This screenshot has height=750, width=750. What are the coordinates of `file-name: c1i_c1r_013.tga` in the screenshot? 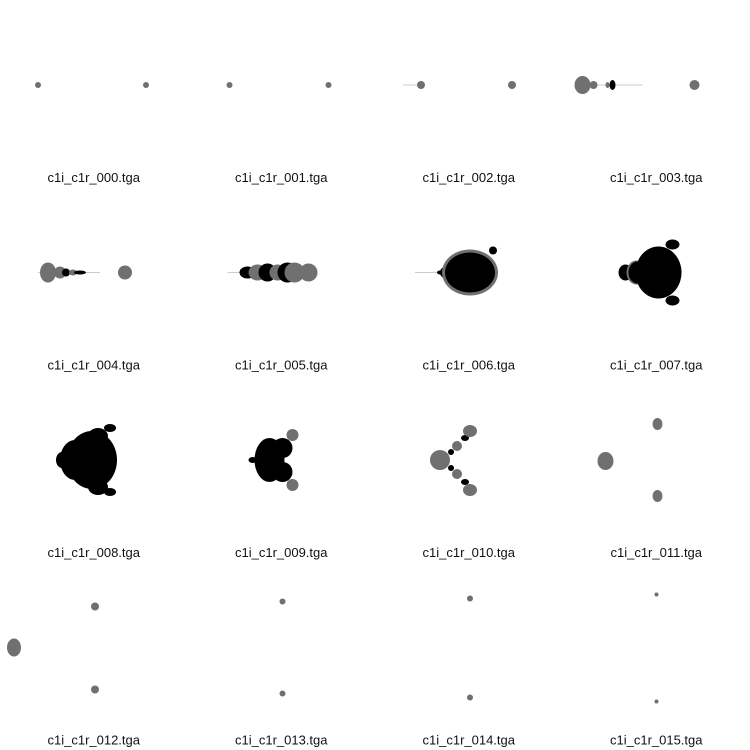 It's located at (281, 740).